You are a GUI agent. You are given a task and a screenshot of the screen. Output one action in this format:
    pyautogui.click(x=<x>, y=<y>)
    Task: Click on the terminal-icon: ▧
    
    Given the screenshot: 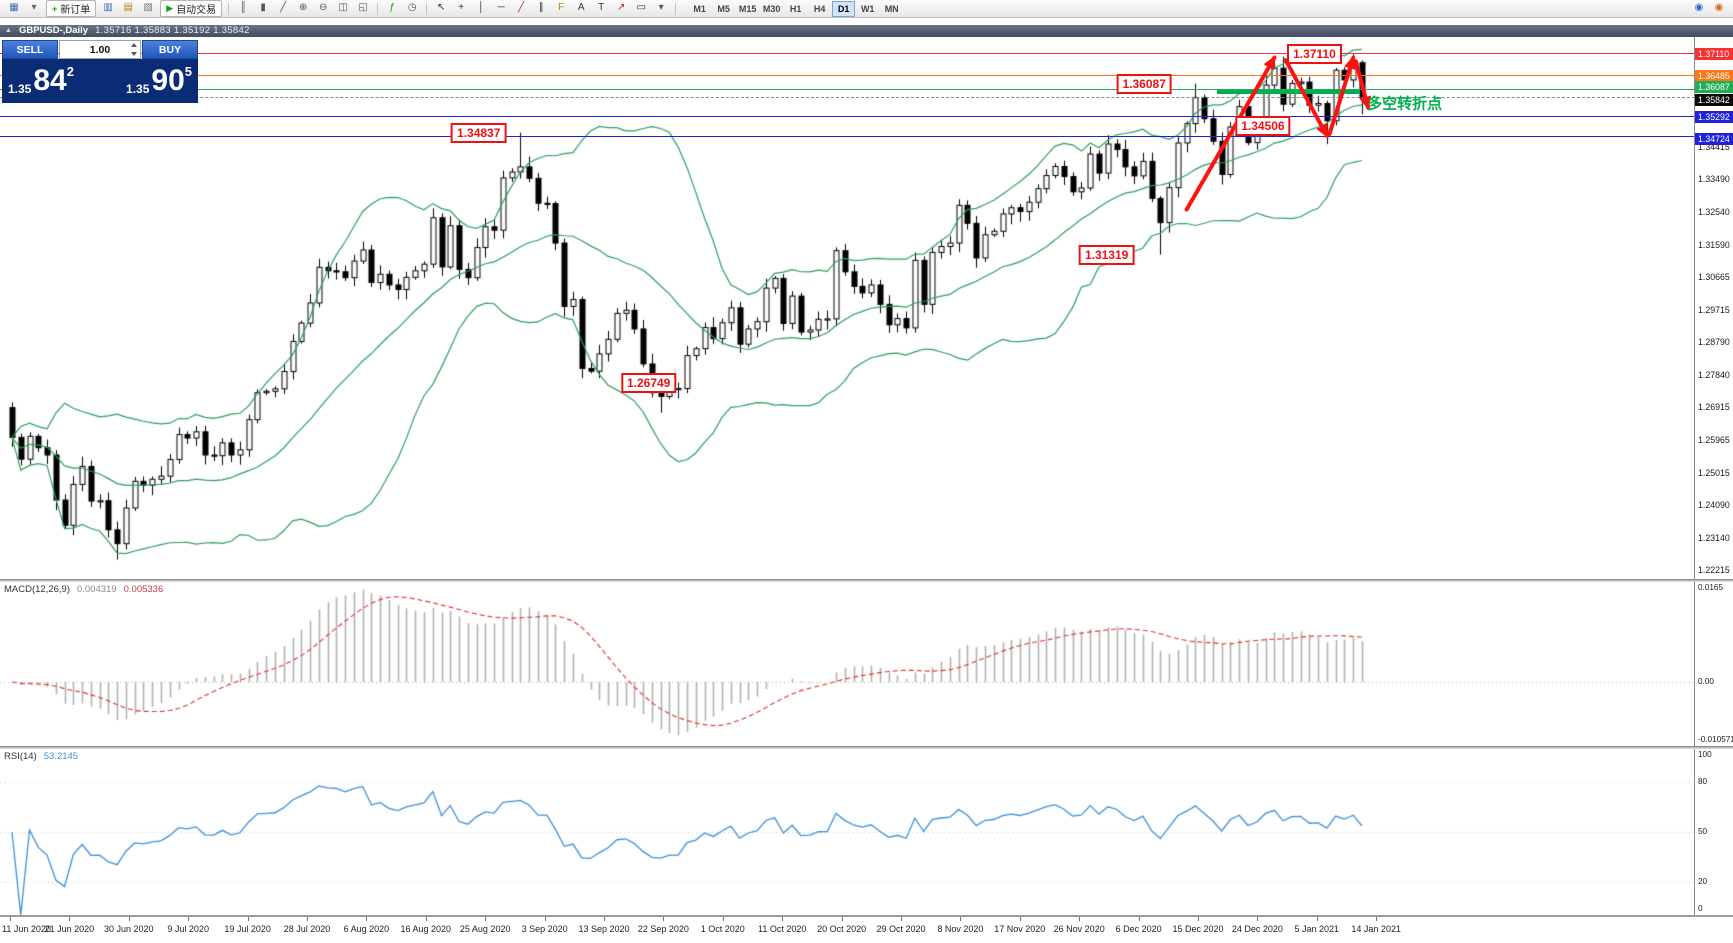 What is the action you would take?
    pyautogui.click(x=148, y=7)
    